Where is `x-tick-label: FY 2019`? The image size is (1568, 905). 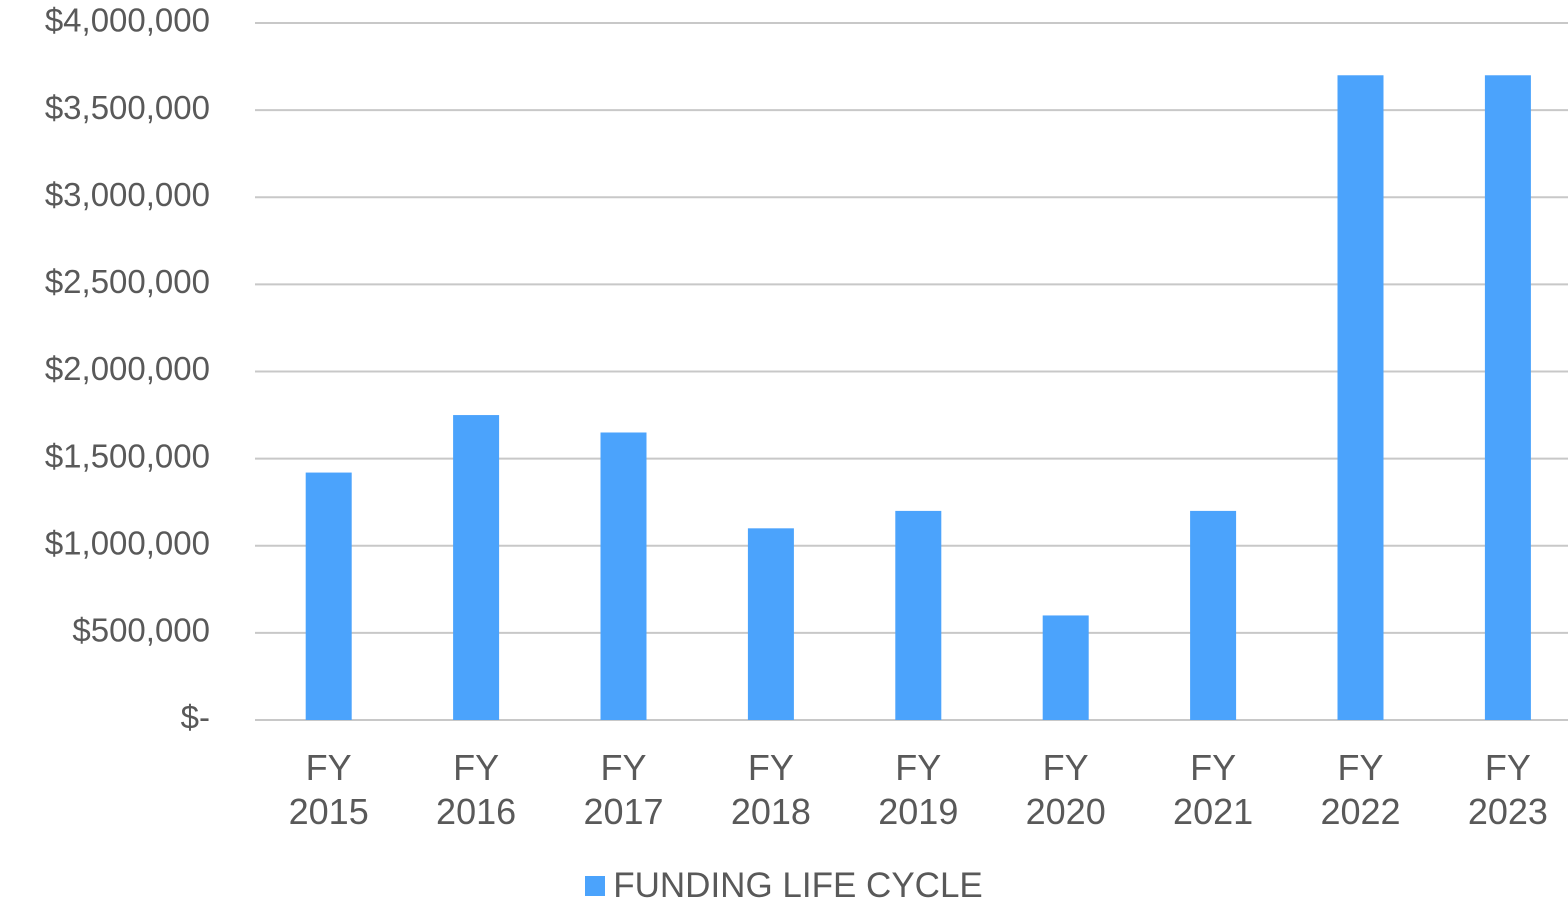 x-tick-label: FY 2019 is located at coordinates (918, 789).